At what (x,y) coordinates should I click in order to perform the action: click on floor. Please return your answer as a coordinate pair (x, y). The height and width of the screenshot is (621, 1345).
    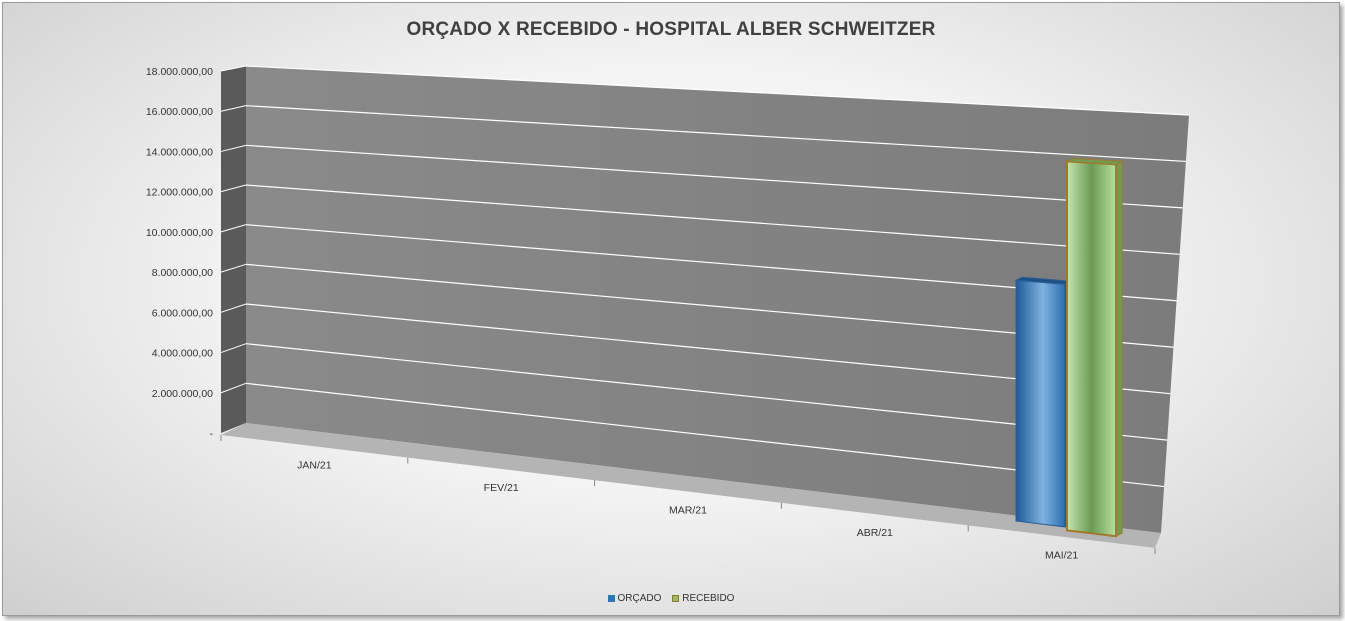
    Looking at the image, I should click on (691, 485).